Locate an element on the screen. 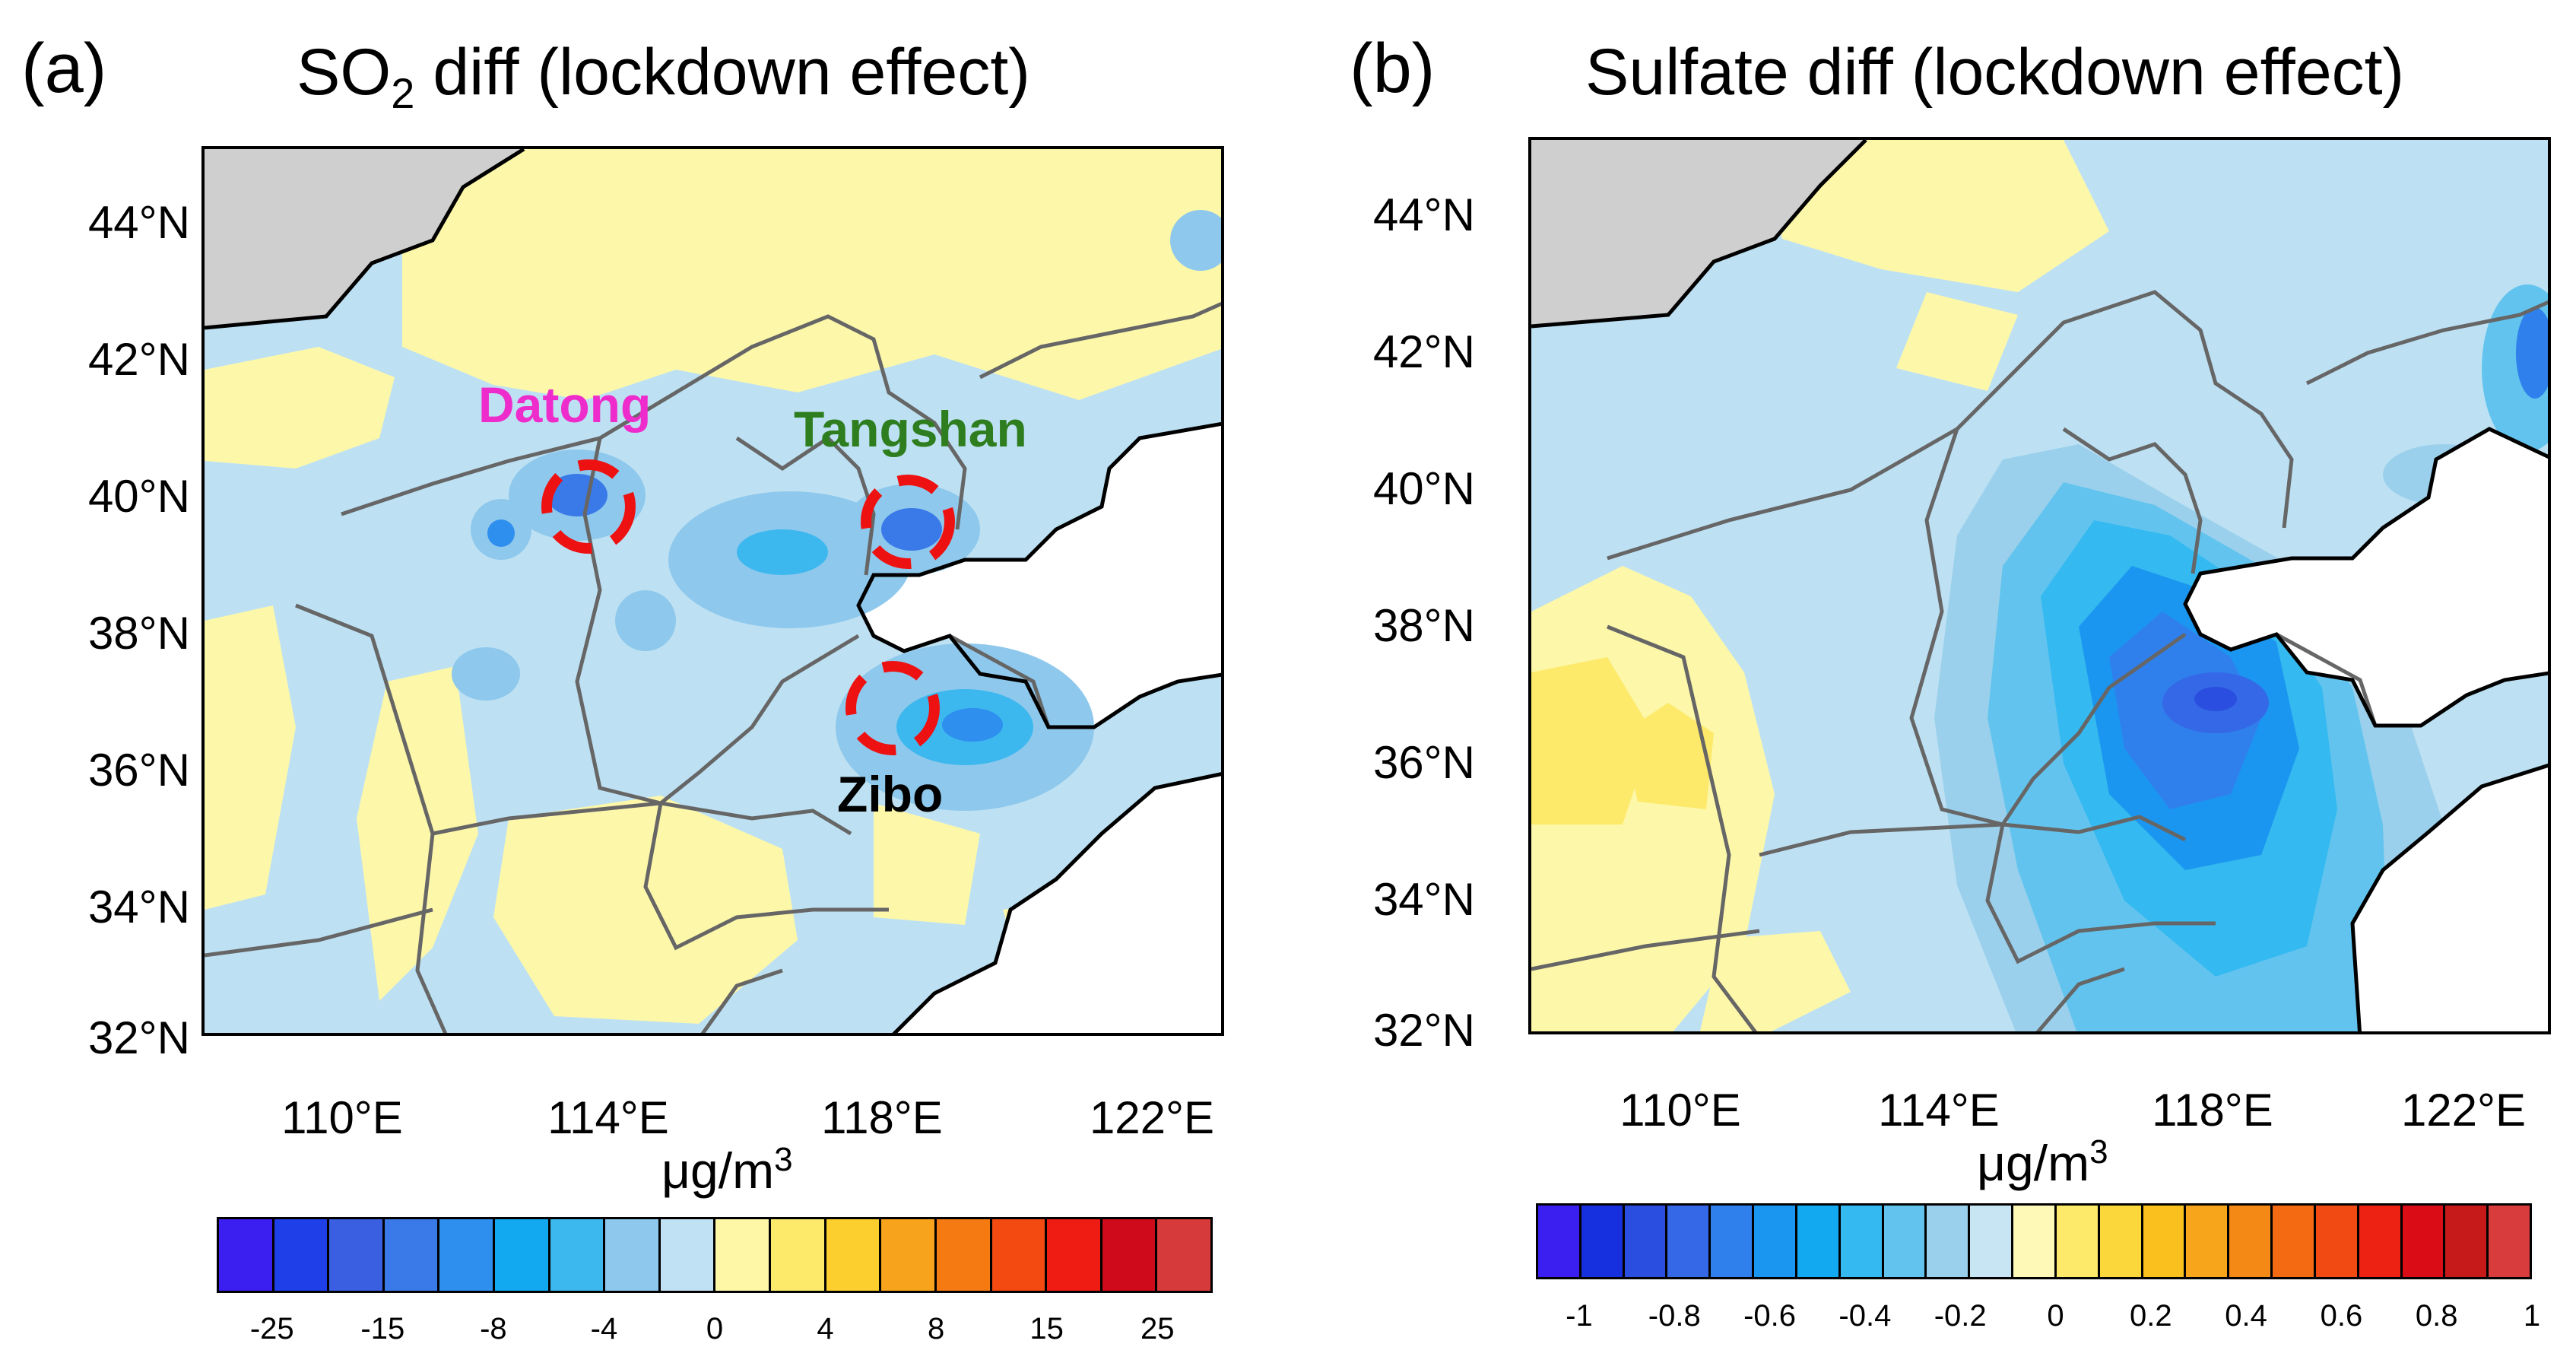 This screenshot has height=1363, width=2576. panel-b-lat-36: 36°N is located at coordinates (1424, 762).